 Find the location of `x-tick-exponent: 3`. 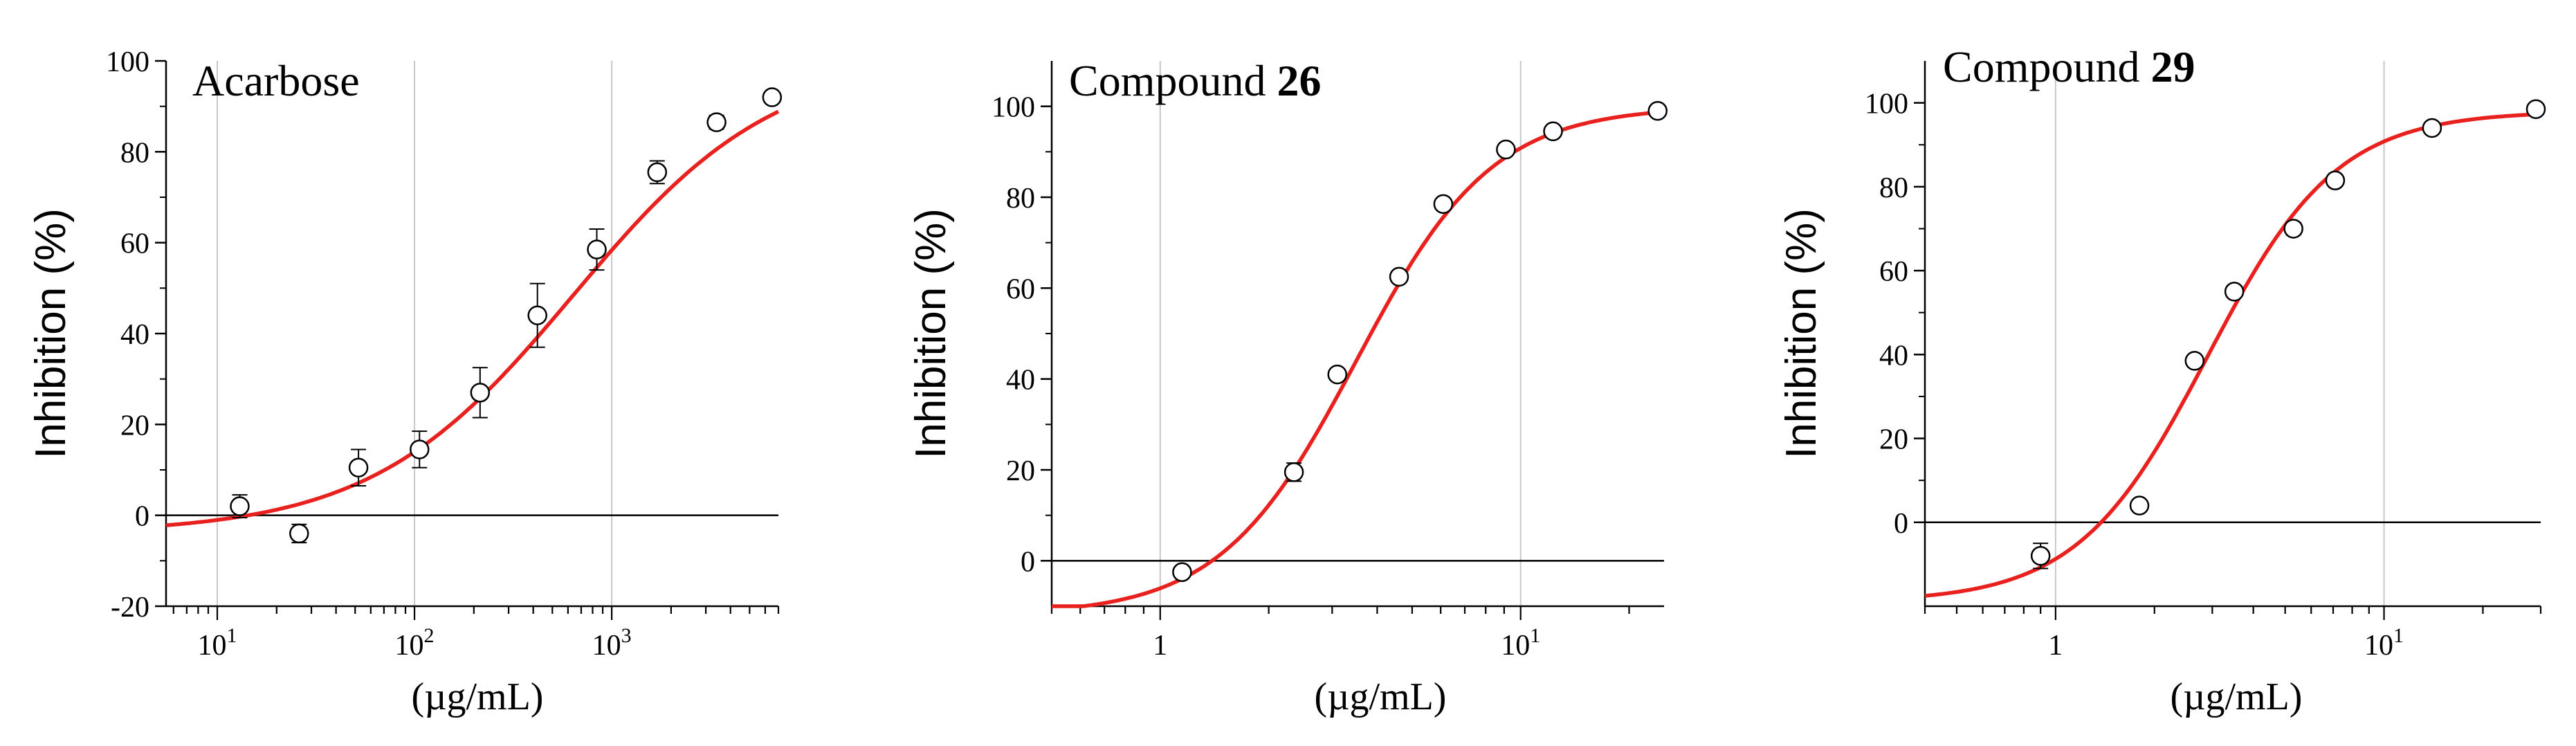

x-tick-exponent: 3 is located at coordinates (626, 635).